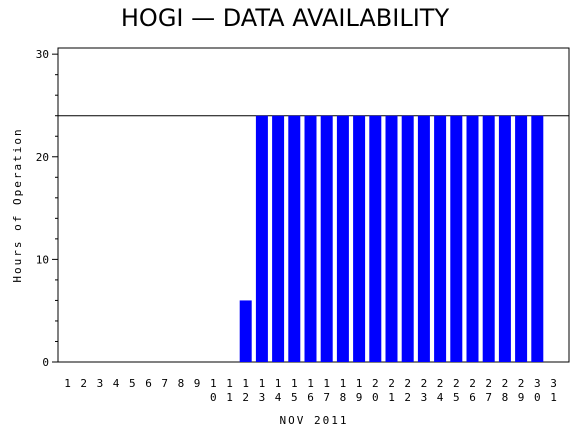 This screenshot has width=570, height=430. I want to click on x-tick-label: 1, so click(67, 383).